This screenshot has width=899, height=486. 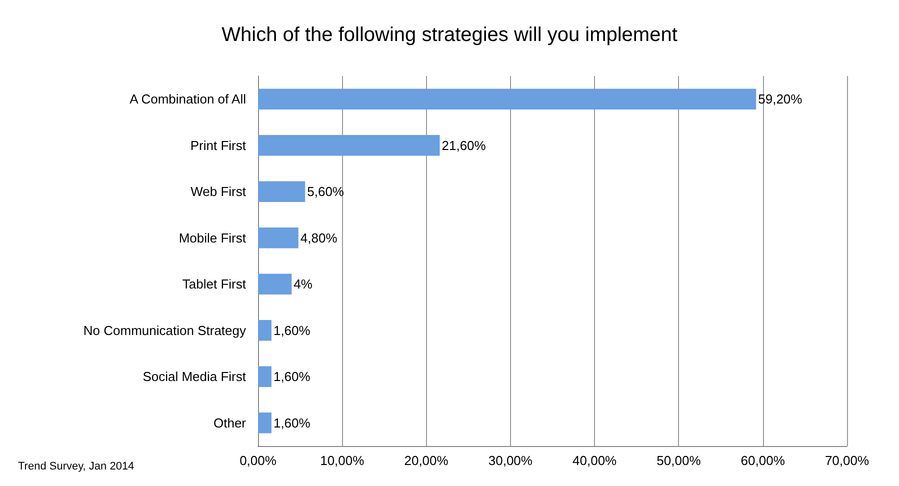 What do you see at coordinates (230, 422) in the screenshot?
I see `y-tick-label: Other` at bounding box center [230, 422].